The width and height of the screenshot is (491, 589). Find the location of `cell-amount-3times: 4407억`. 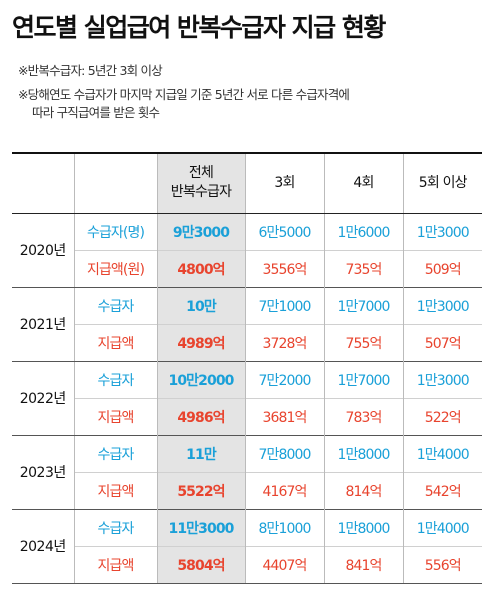

cell-amount-3times: 4407억 is located at coordinates (284, 564).